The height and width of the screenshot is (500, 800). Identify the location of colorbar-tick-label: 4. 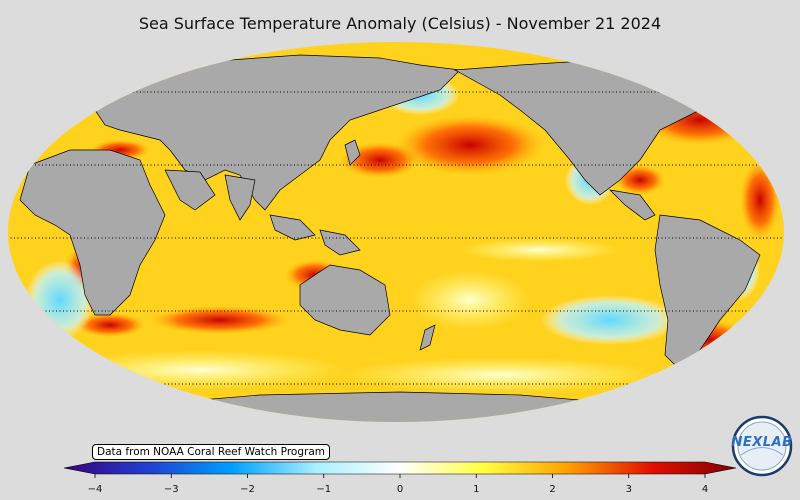
(705, 489).